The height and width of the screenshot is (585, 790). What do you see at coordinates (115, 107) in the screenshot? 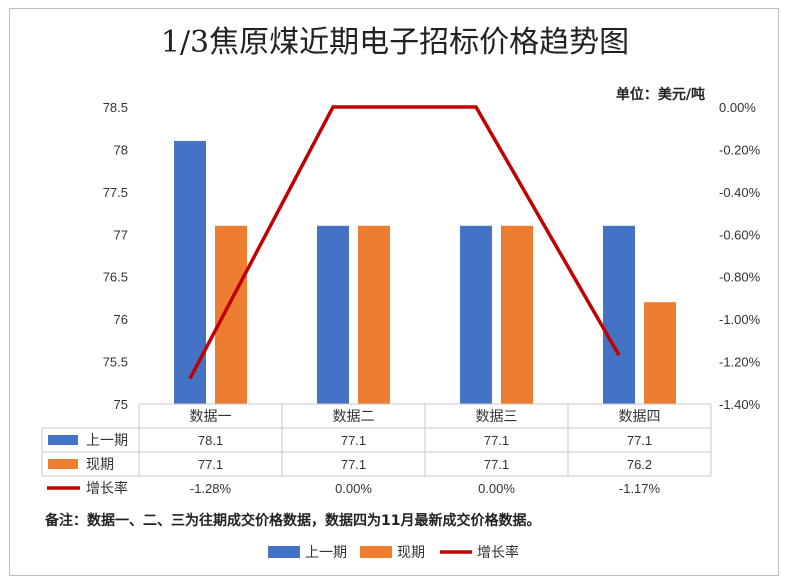
I see `left-tick-label: 78.5` at bounding box center [115, 107].